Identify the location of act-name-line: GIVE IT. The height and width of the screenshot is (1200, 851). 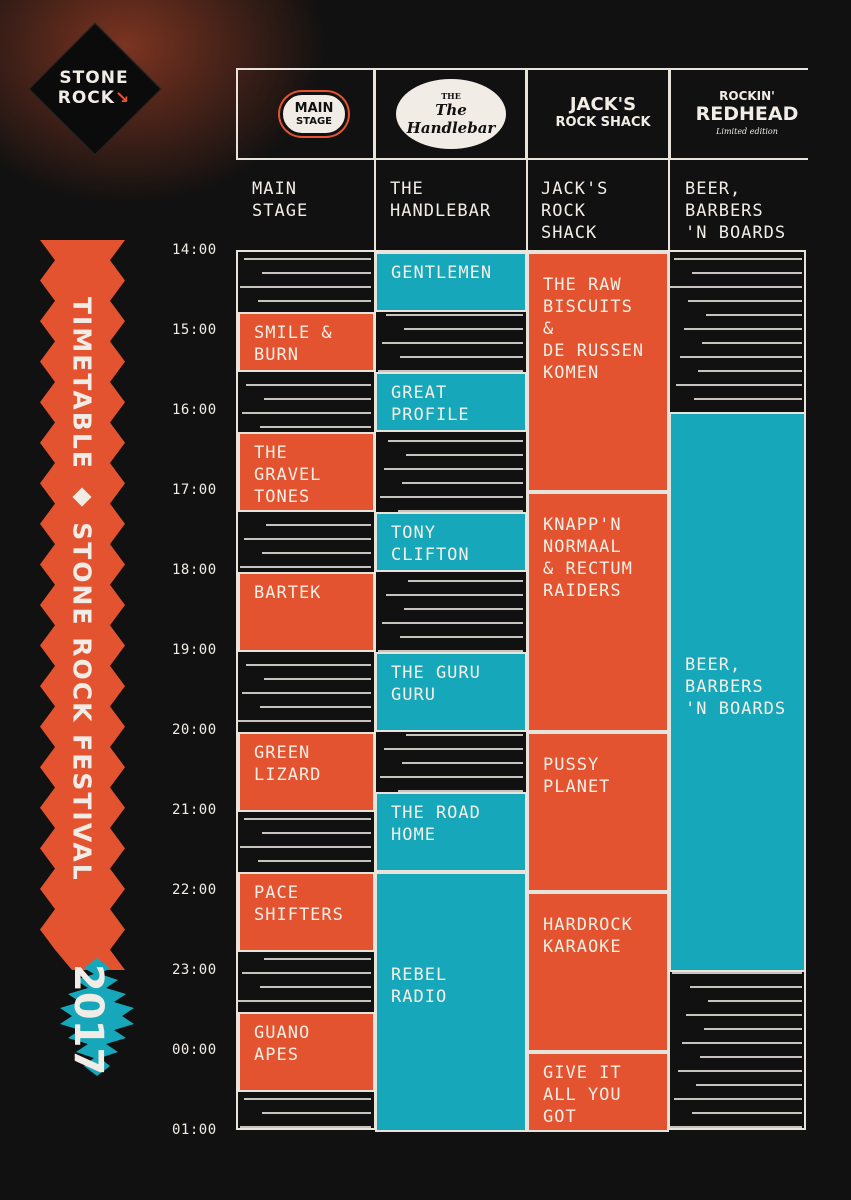
(582, 1073).